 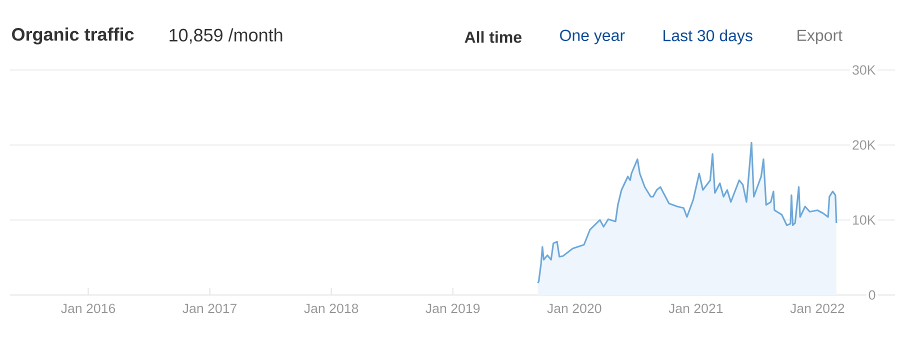 I want to click on text: Export, so click(x=820, y=37).